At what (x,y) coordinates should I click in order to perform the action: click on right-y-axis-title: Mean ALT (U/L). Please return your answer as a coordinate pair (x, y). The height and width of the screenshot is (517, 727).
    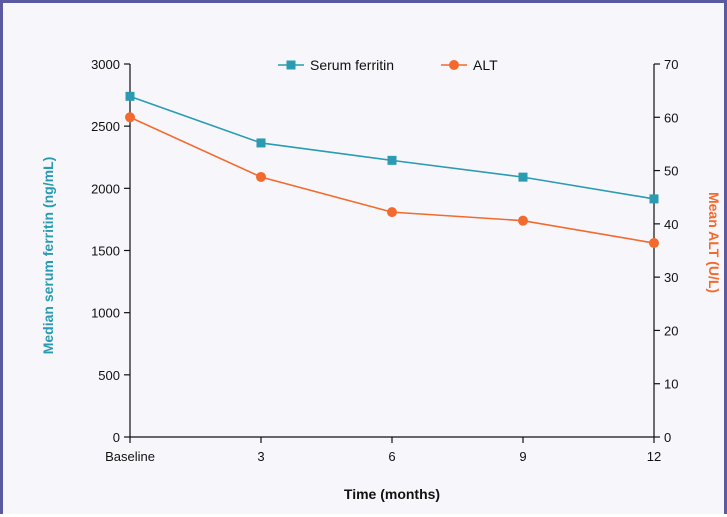
    Looking at the image, I should click on (714, 242).